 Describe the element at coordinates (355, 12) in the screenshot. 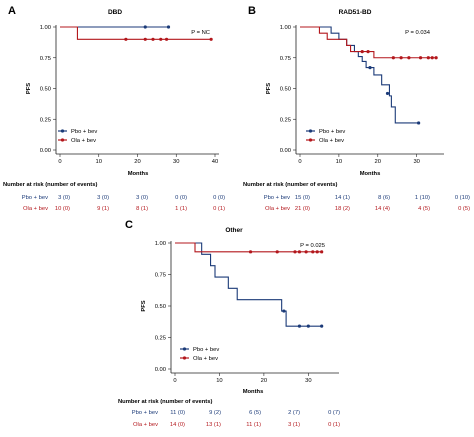

I see `panel-title: RAD51-BD` at that location.